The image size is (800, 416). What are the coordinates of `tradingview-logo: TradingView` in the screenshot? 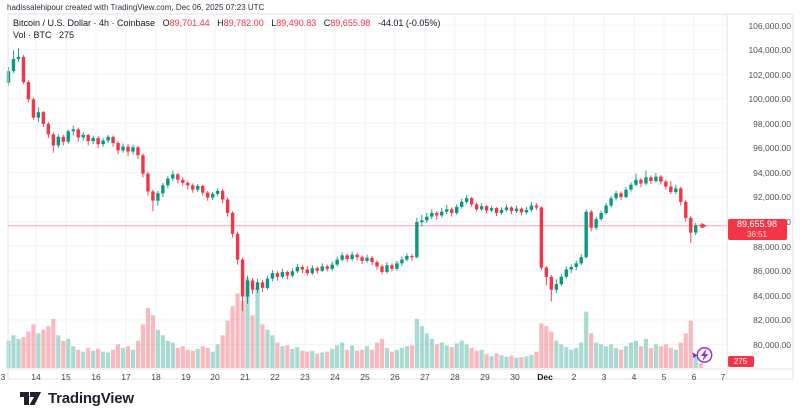 It's located at (77, 398).